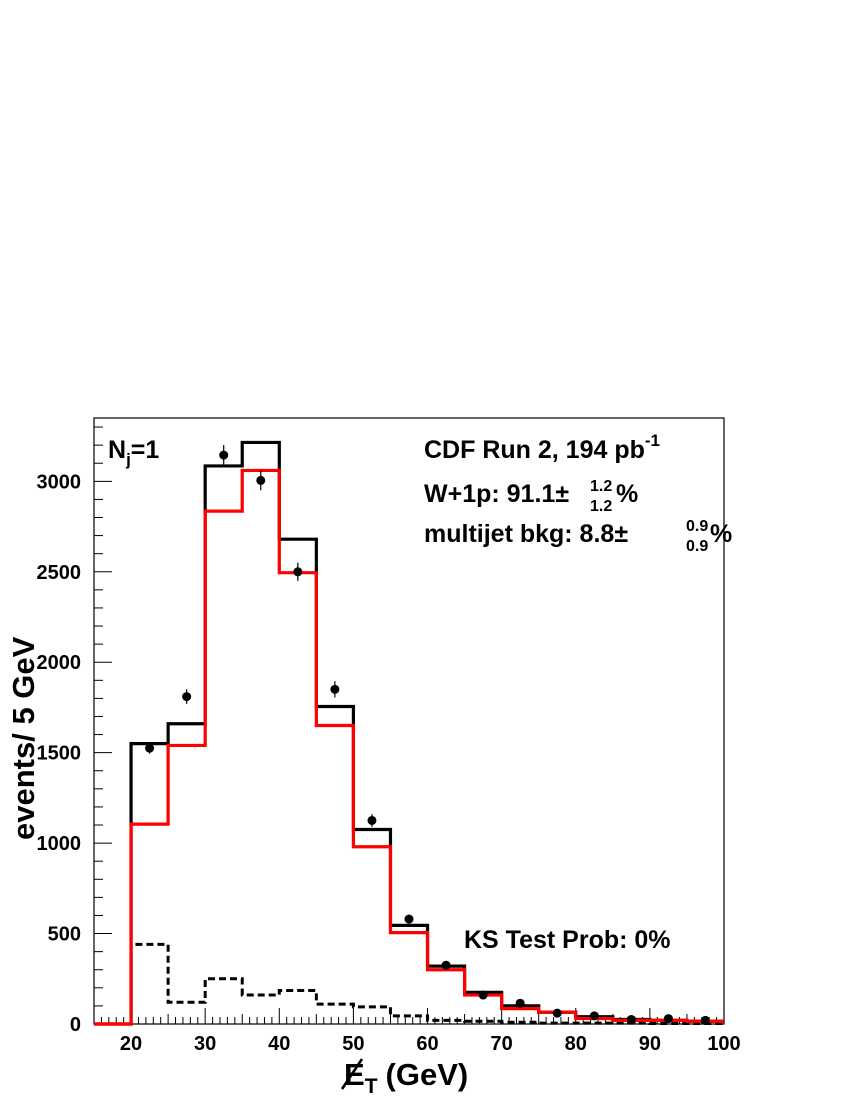  I want to click on nj-label: Nj=1, so click(133, 452).